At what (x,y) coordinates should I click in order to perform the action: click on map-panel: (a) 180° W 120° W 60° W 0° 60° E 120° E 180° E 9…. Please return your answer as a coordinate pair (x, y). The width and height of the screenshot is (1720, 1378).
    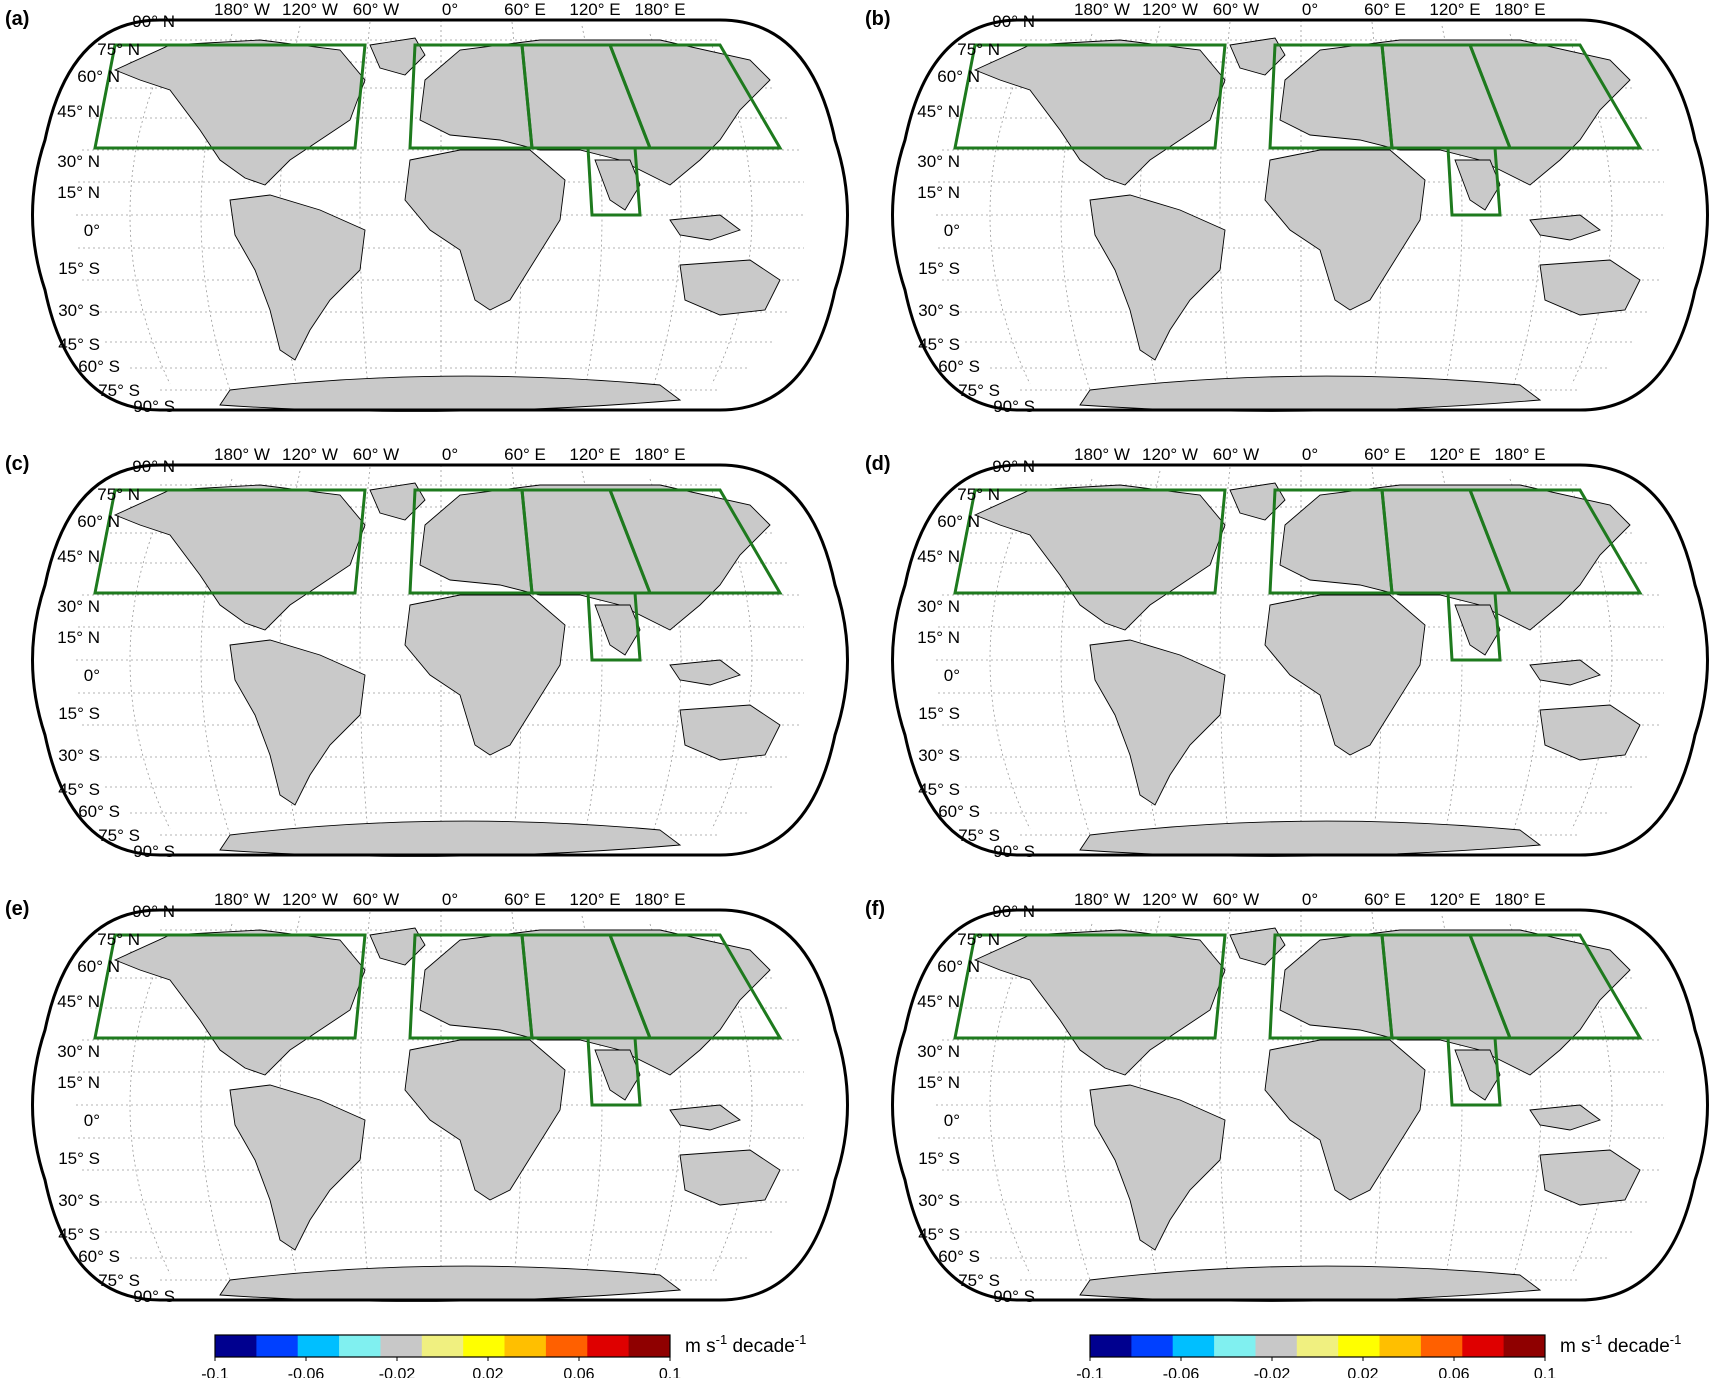
    Looking at the image, I should click on (427, 208).